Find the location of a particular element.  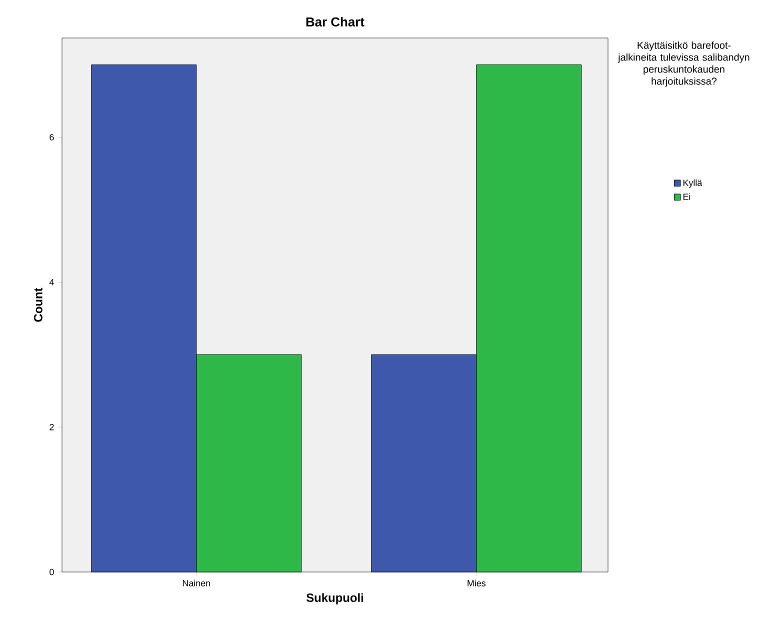

x-axis-title: Sukupuoli is located at coordinates (335, 598).